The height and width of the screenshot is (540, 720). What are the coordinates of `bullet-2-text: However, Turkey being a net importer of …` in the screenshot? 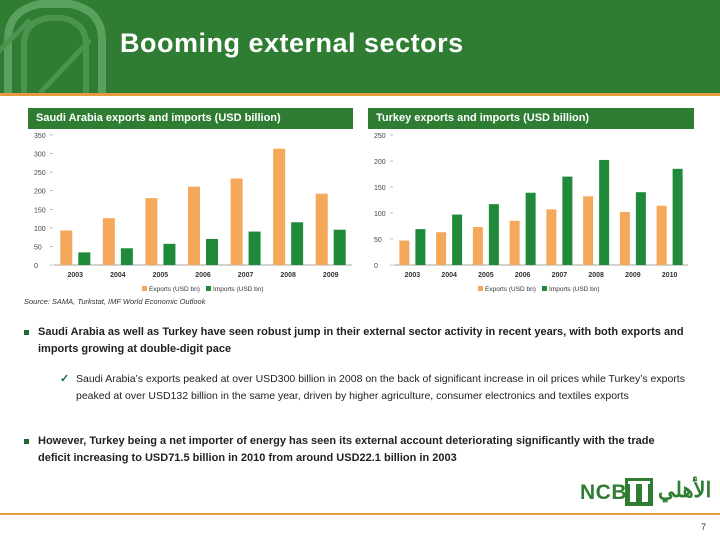 It's located at (346, 449).